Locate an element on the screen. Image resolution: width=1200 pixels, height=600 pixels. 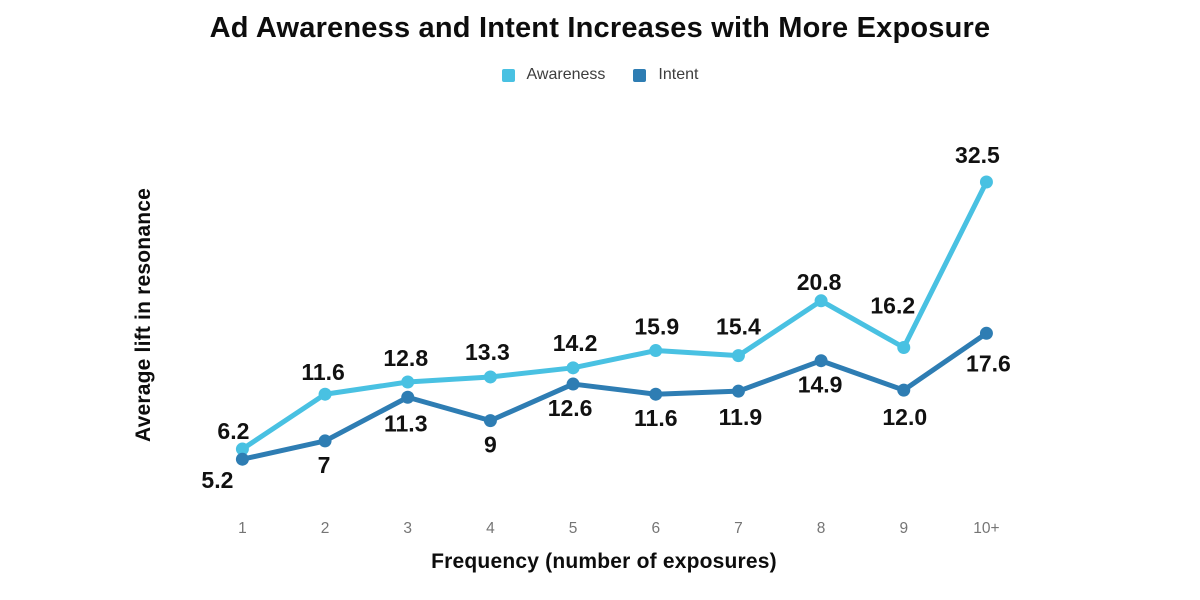
legend-item-intent: Intent is located at coordinates (665, 75).